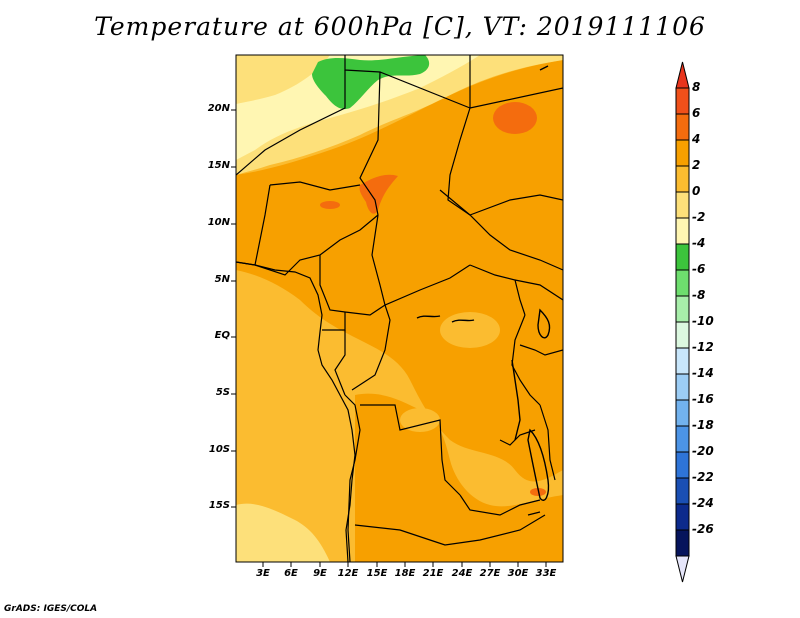 This screenshot has height=618, width=800. What do you see at coordinates (378, 194) in the screenshot?
I see `hotspot-chad` at bounding box center [378, 194].